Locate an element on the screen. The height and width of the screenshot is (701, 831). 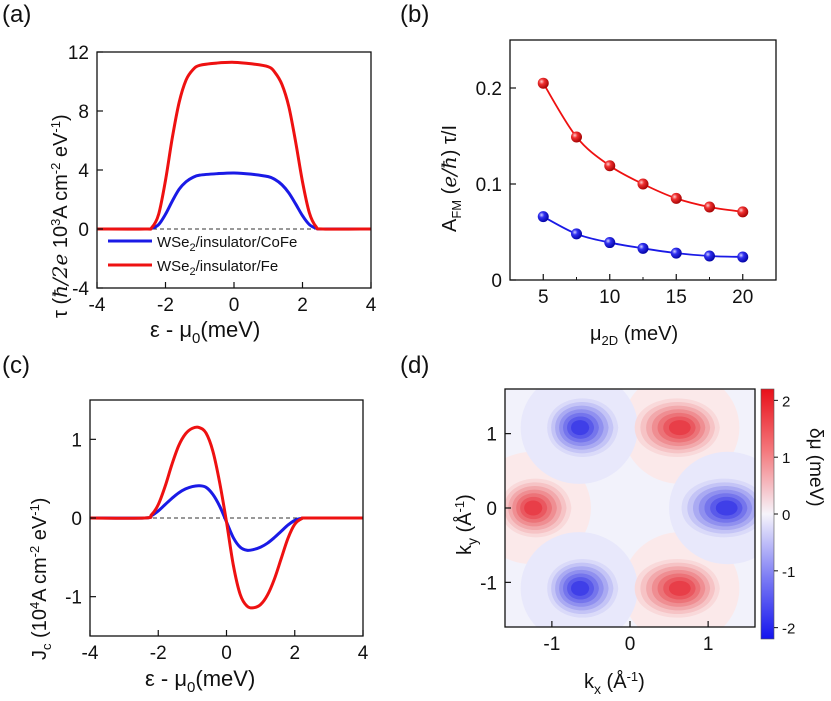
colorbar-tick-label: 1 is located at coordinates (786, 458).